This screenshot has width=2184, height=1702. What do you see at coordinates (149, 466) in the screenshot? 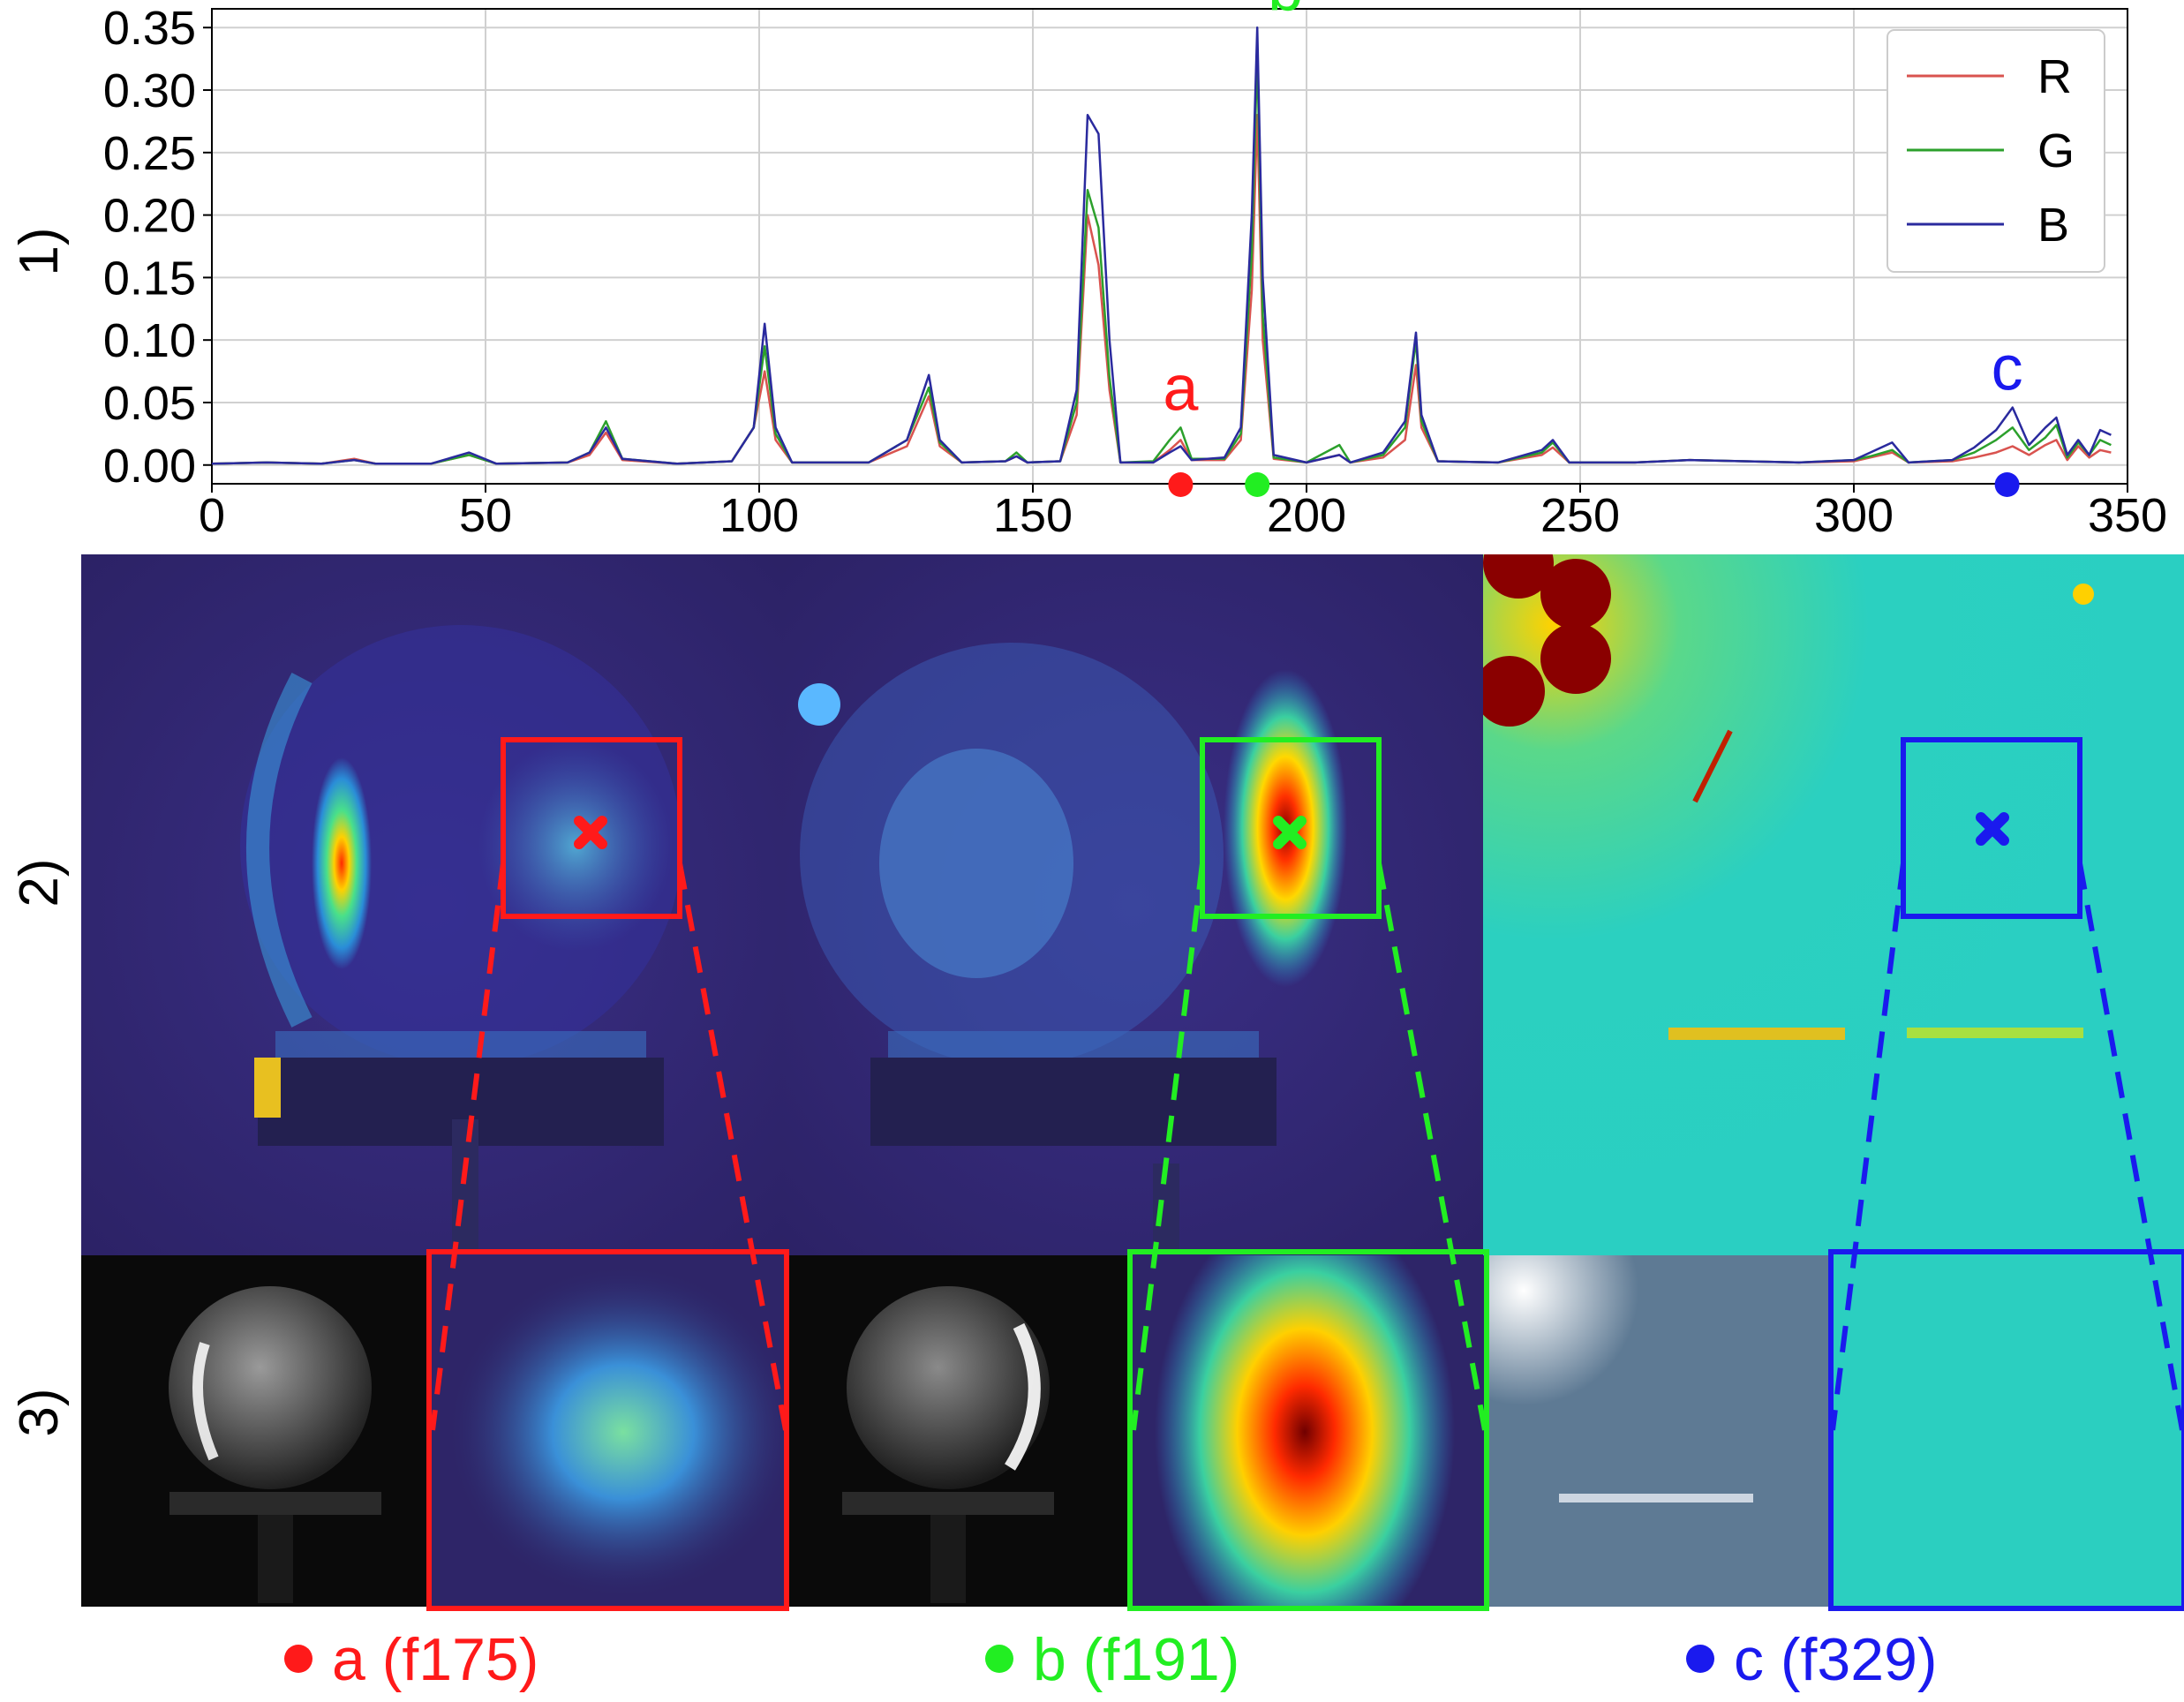
I see `y-tick-label: 0.00` at bounding box center [149, 466].